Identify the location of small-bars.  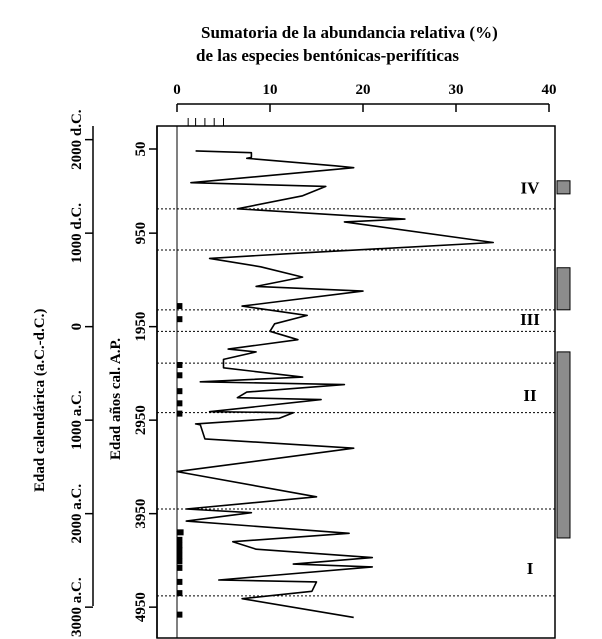
(180, 460).